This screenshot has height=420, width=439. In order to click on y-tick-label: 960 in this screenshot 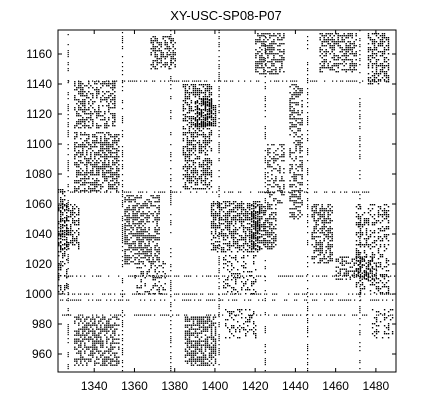, I will do `click(42, 354)`.